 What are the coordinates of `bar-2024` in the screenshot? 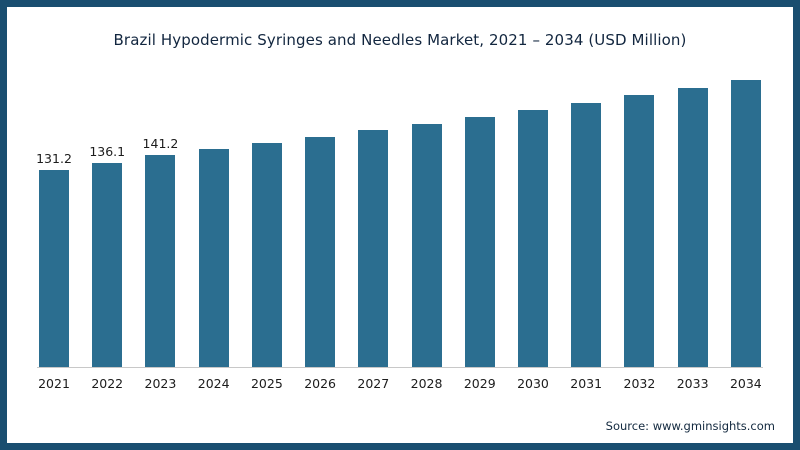 It's located at (213, 258).